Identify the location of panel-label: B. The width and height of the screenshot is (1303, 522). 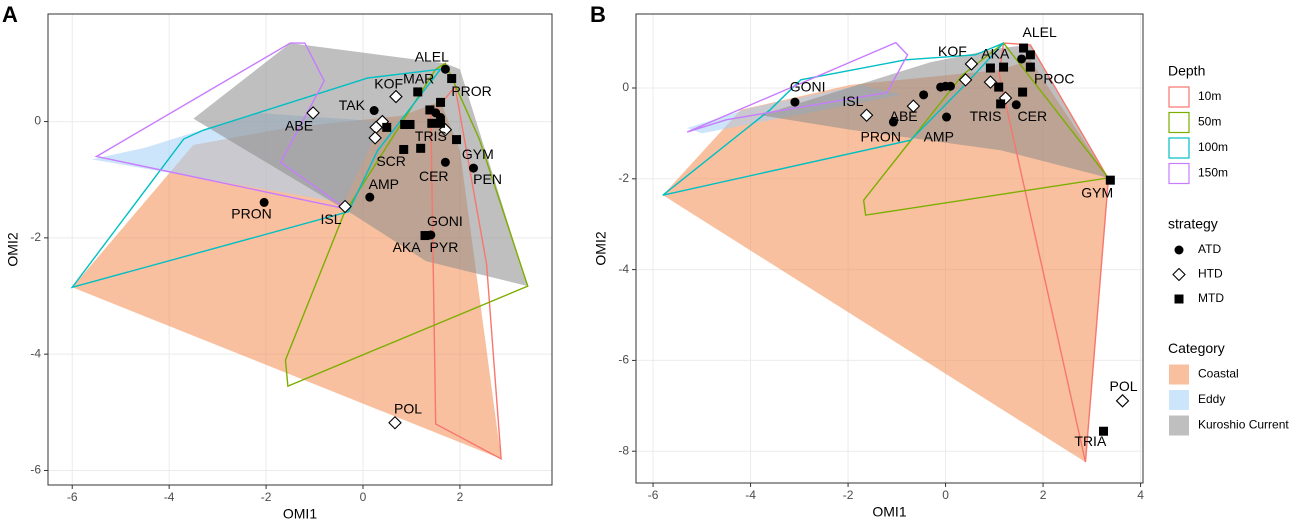
(598, 14).